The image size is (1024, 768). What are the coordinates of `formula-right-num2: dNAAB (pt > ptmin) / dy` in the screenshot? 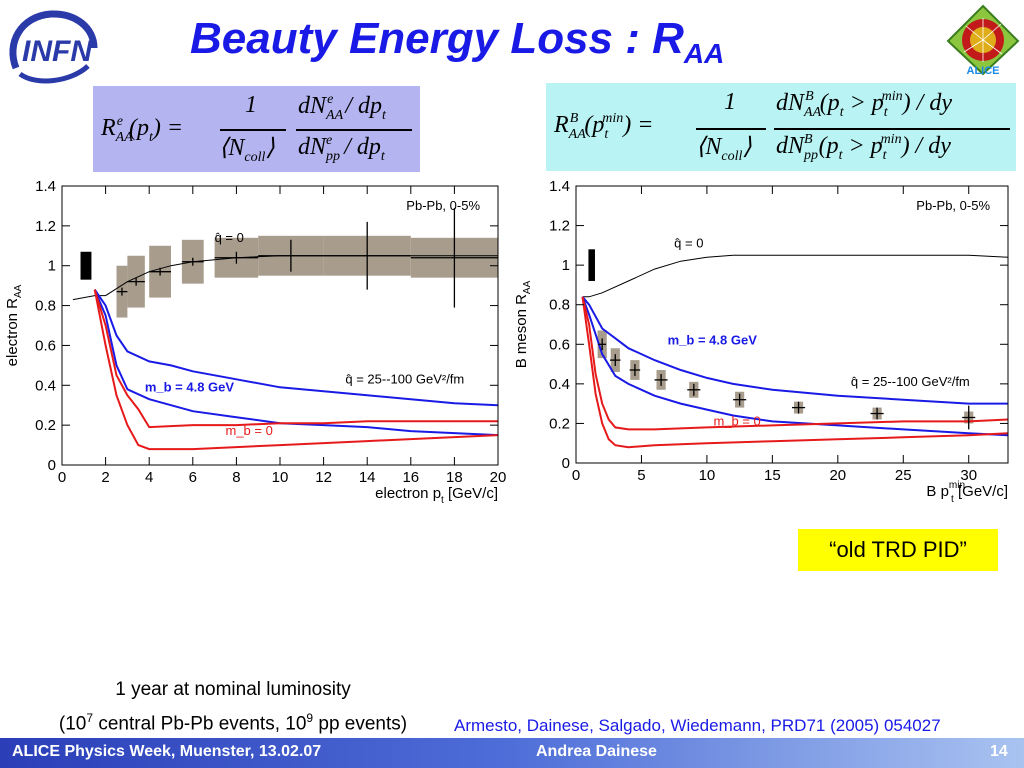 It's located at (864, 104).